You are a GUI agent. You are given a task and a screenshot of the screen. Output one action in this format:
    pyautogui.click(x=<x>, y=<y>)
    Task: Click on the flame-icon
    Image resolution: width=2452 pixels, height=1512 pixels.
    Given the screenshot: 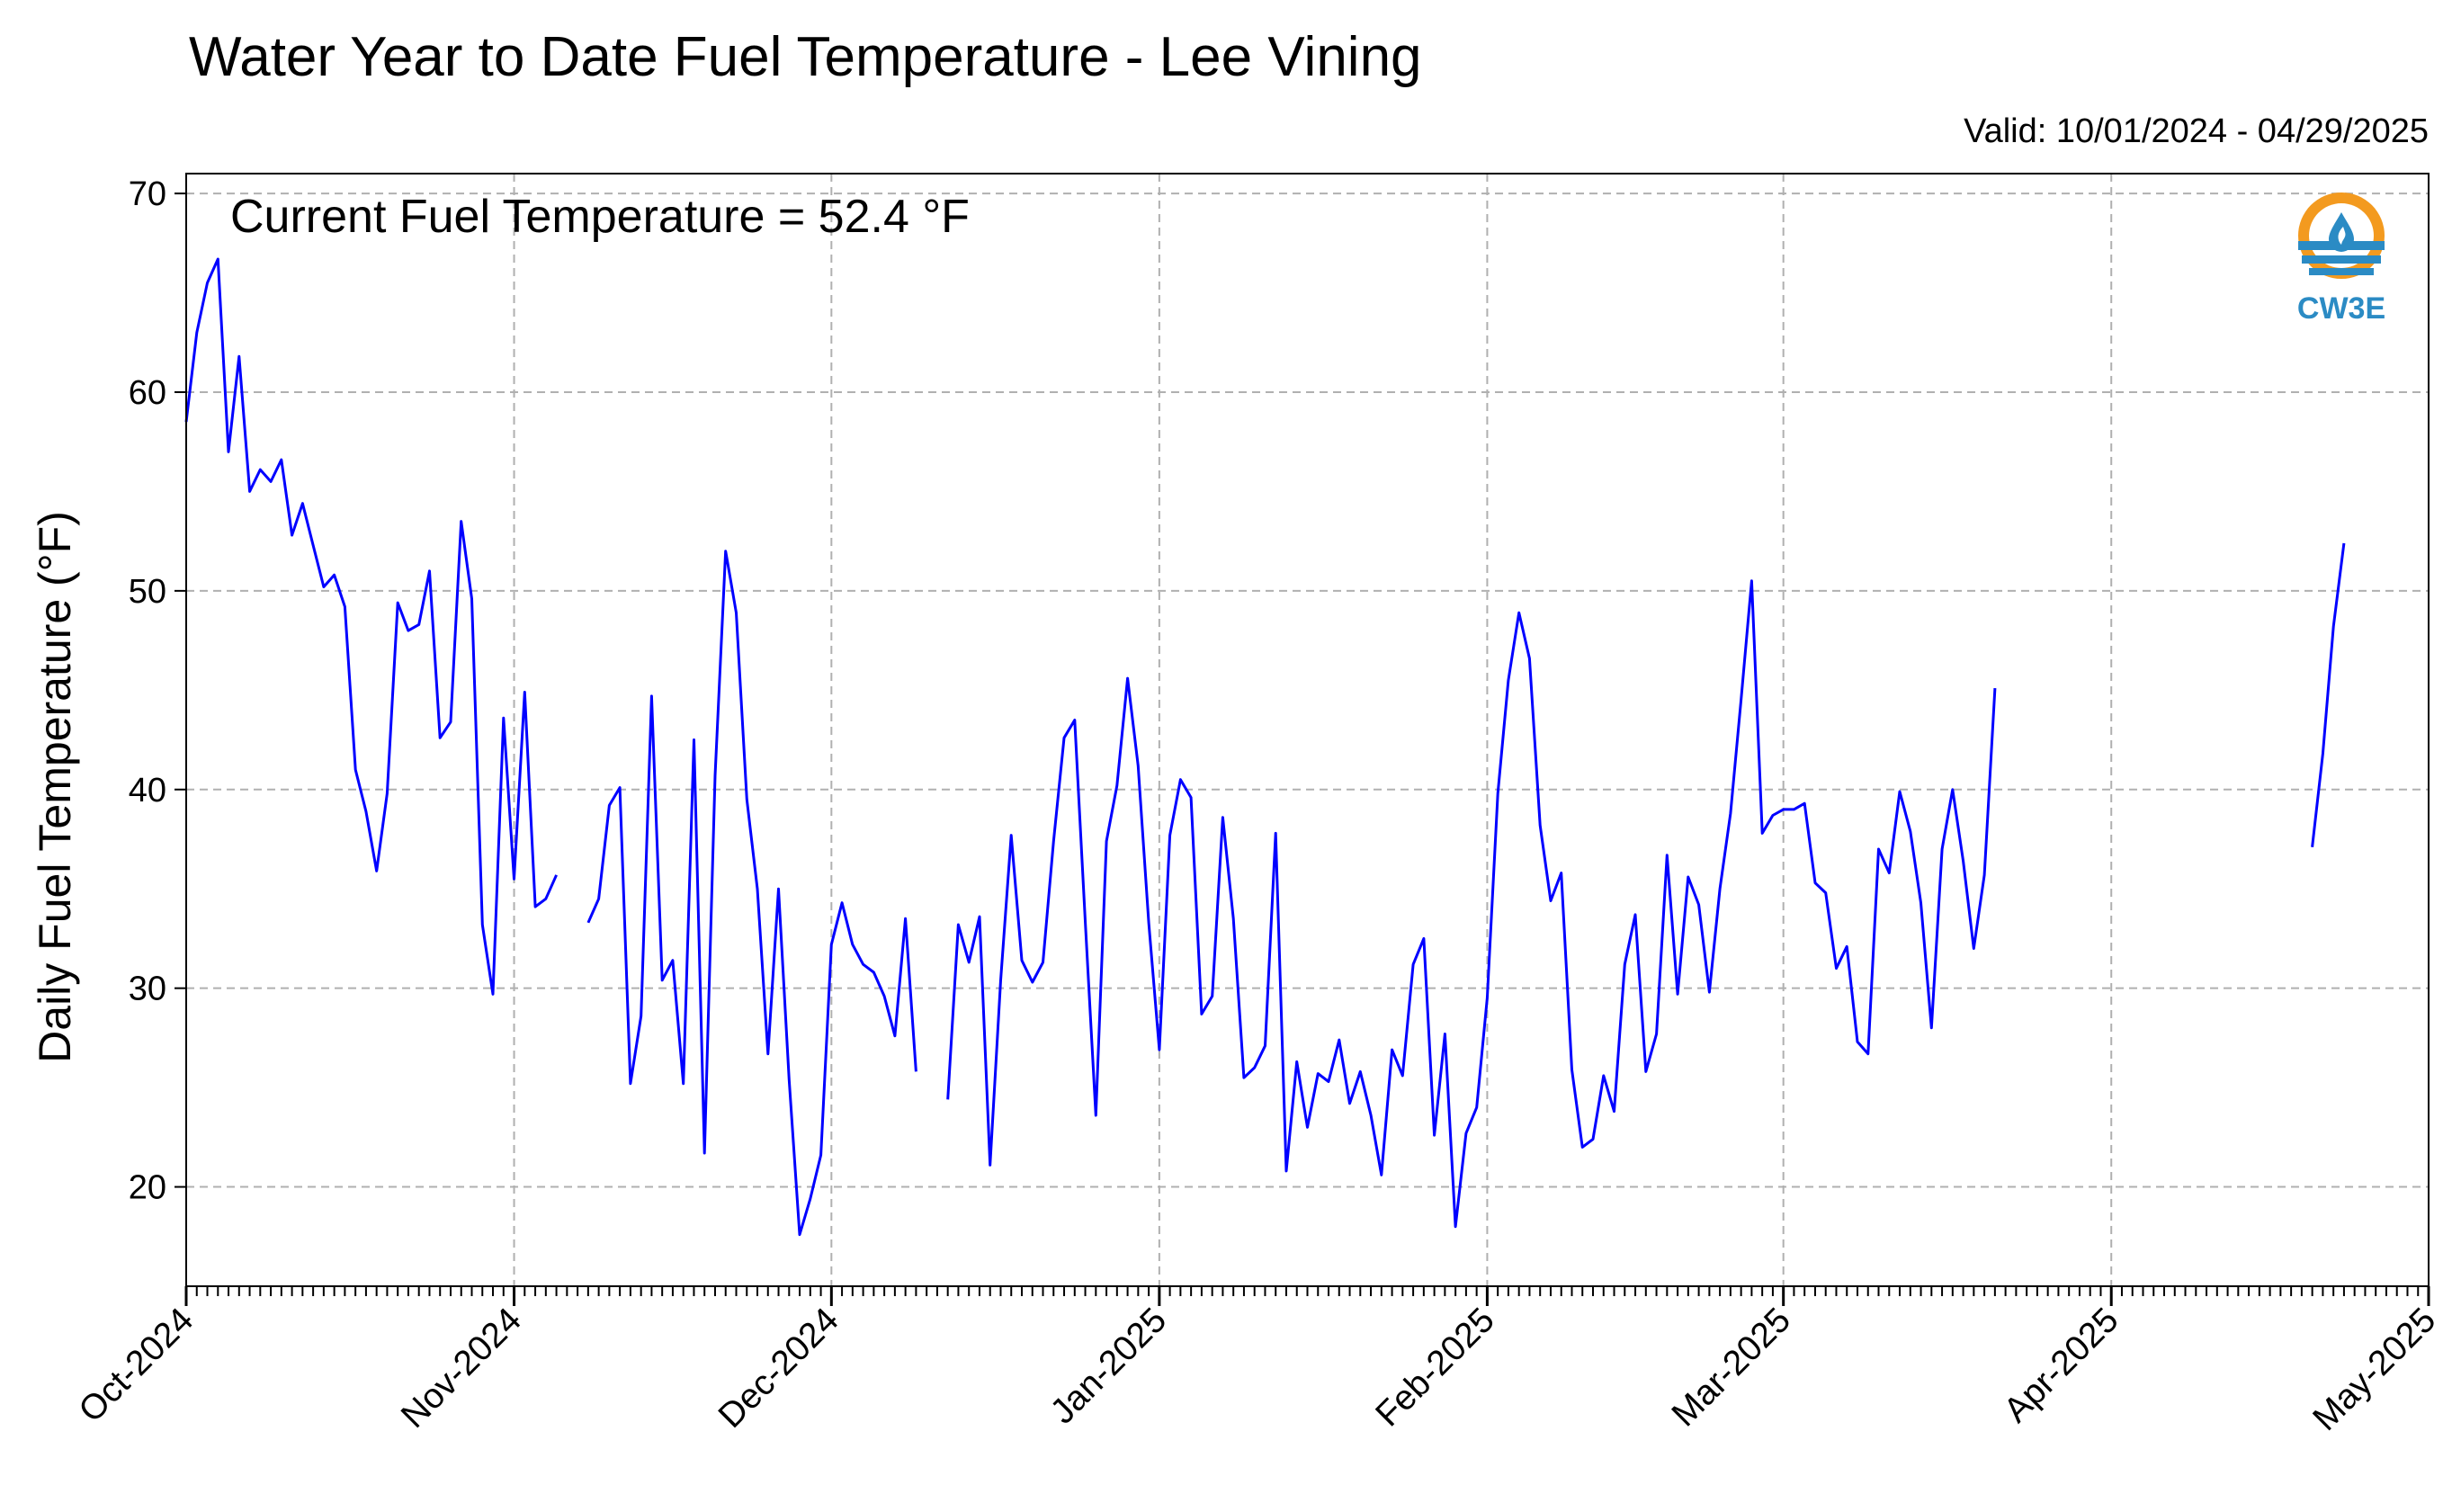 What is the action you would take?
    pyautogui.click(x=2342, y=236)
    